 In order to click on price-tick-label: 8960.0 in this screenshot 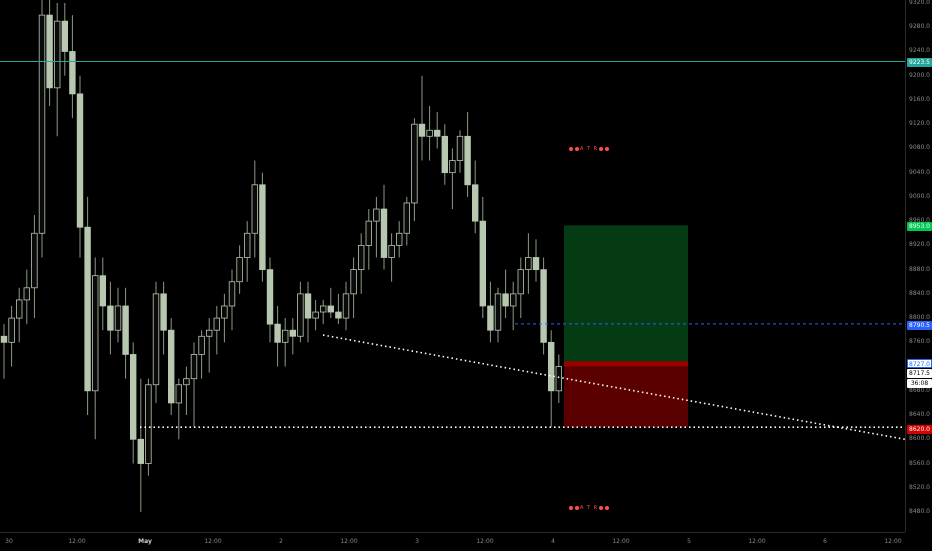, I will do `click(919, 221)`.